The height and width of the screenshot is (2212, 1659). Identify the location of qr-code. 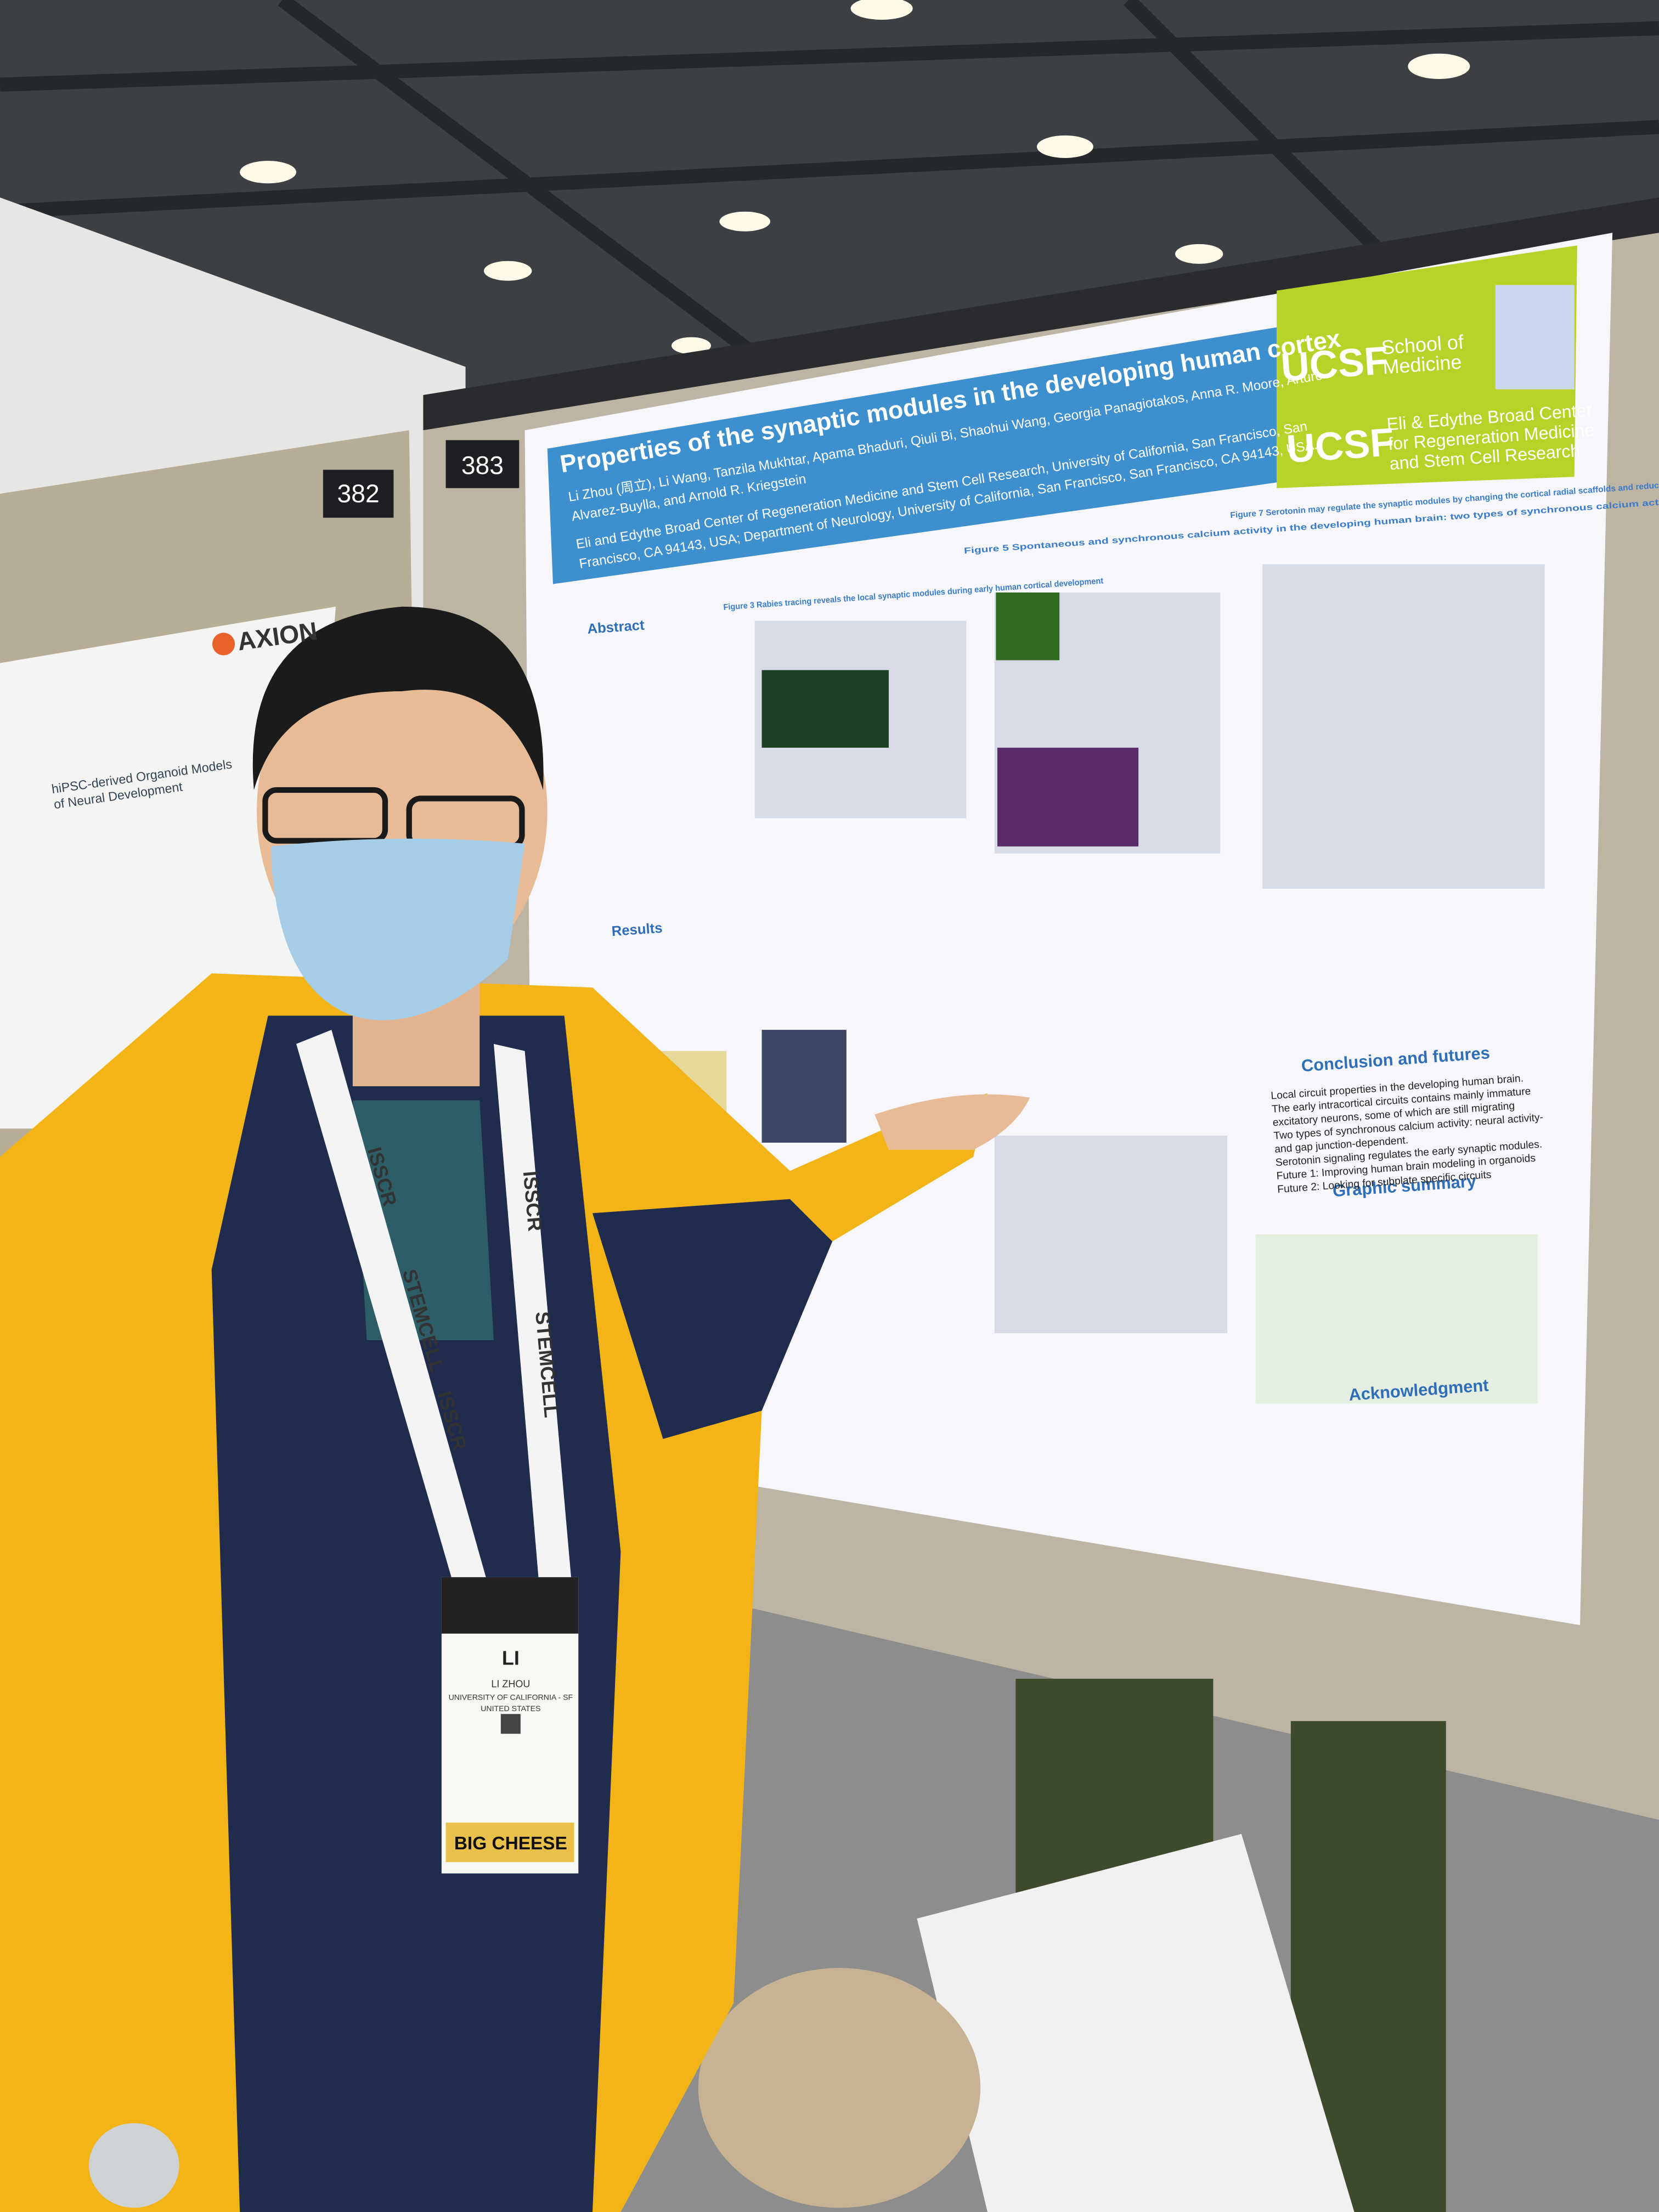
(510, 1724).